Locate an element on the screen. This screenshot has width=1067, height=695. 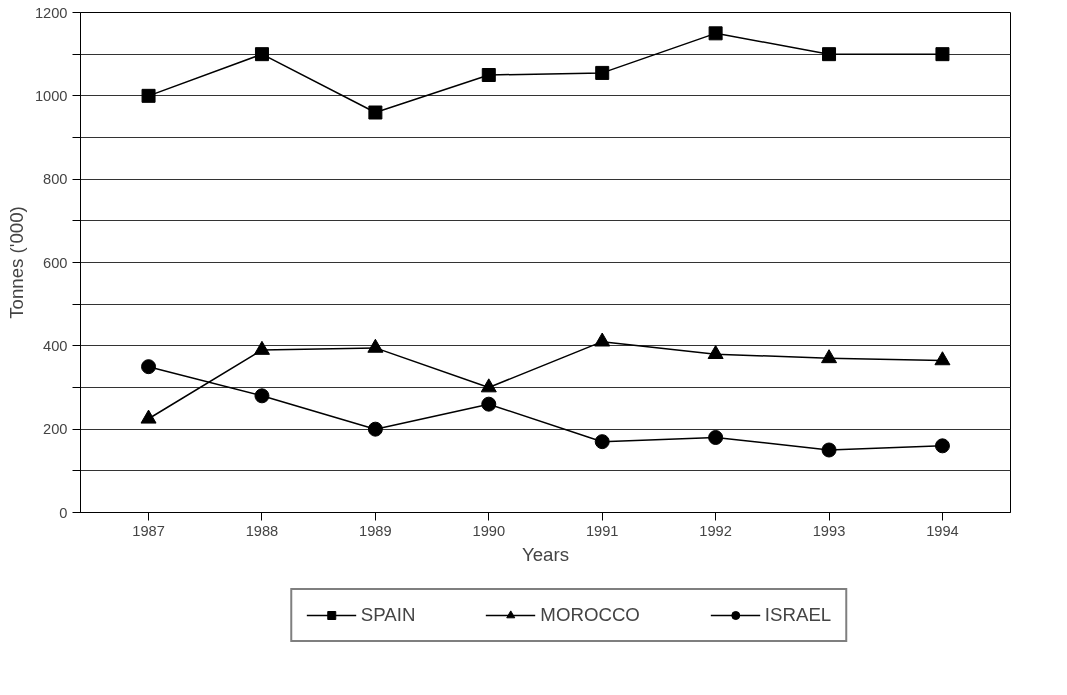
y-axis-title: Tonnes ('000) is located at coordinates (16, 262).